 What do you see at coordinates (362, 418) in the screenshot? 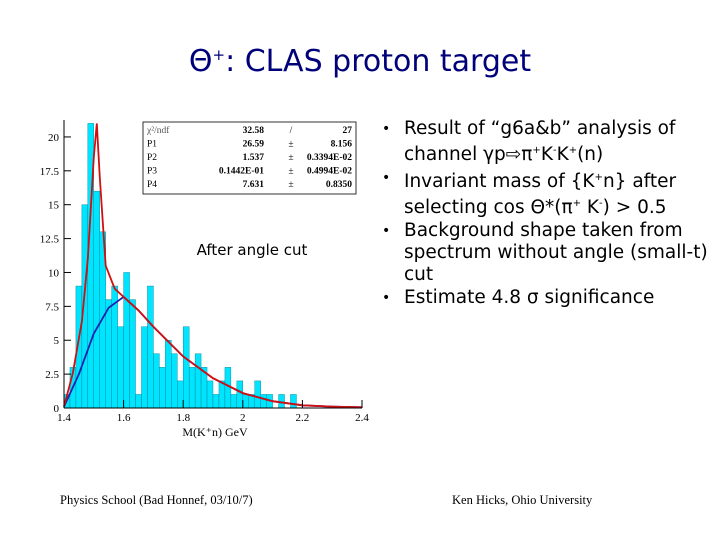
I see `x-tick-label: 2.4` at bounding box center [362, 418].